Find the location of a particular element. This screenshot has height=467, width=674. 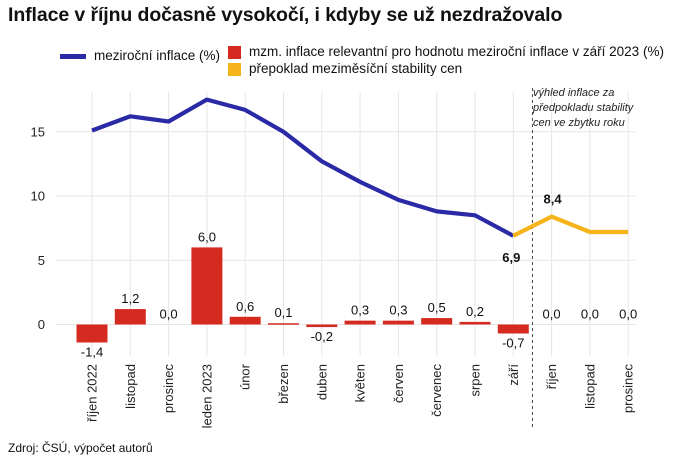

source-note: Zdroj: ČSÚ, výpočet autorů is located at coordinates (80, 448).